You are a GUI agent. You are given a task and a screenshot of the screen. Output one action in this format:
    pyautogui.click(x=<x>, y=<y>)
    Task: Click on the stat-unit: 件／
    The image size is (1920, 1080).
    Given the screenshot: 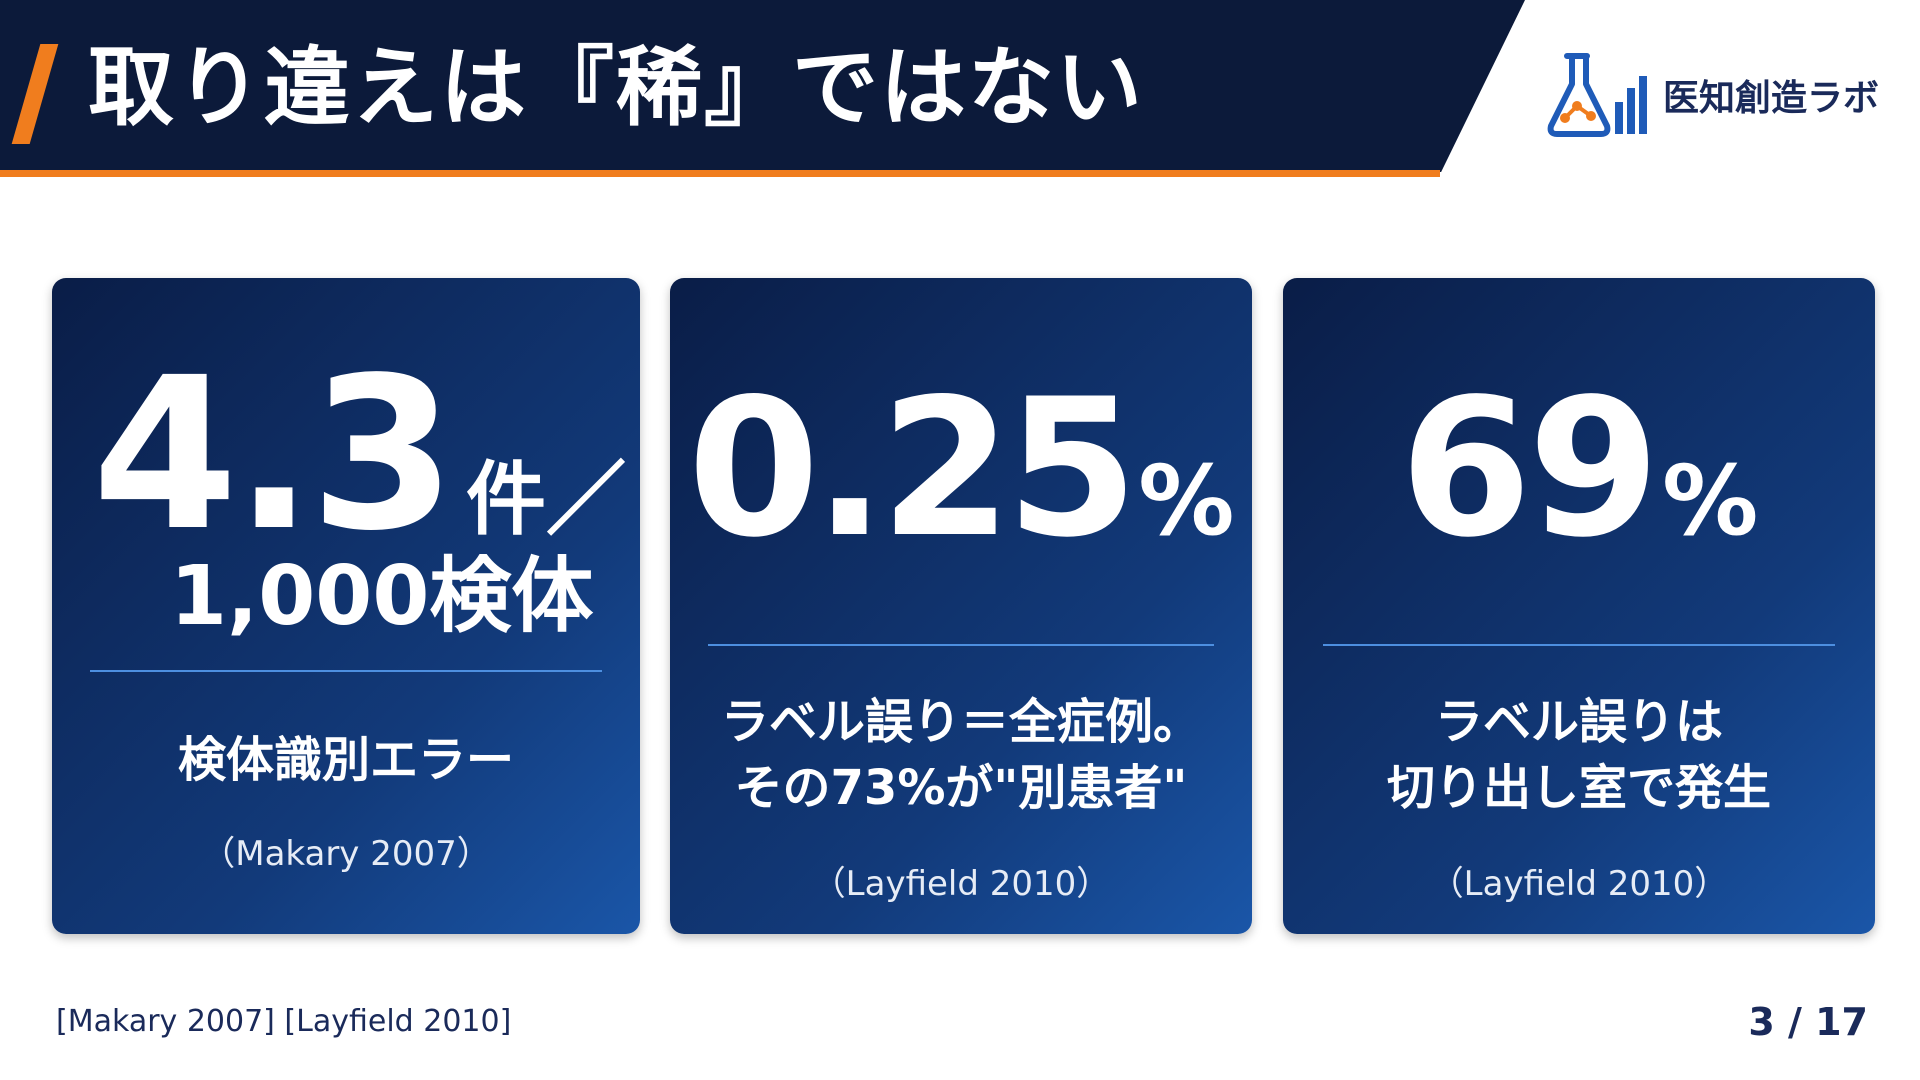 What is the action you would take?
    pyautogui.click(x=546, y=499)
    